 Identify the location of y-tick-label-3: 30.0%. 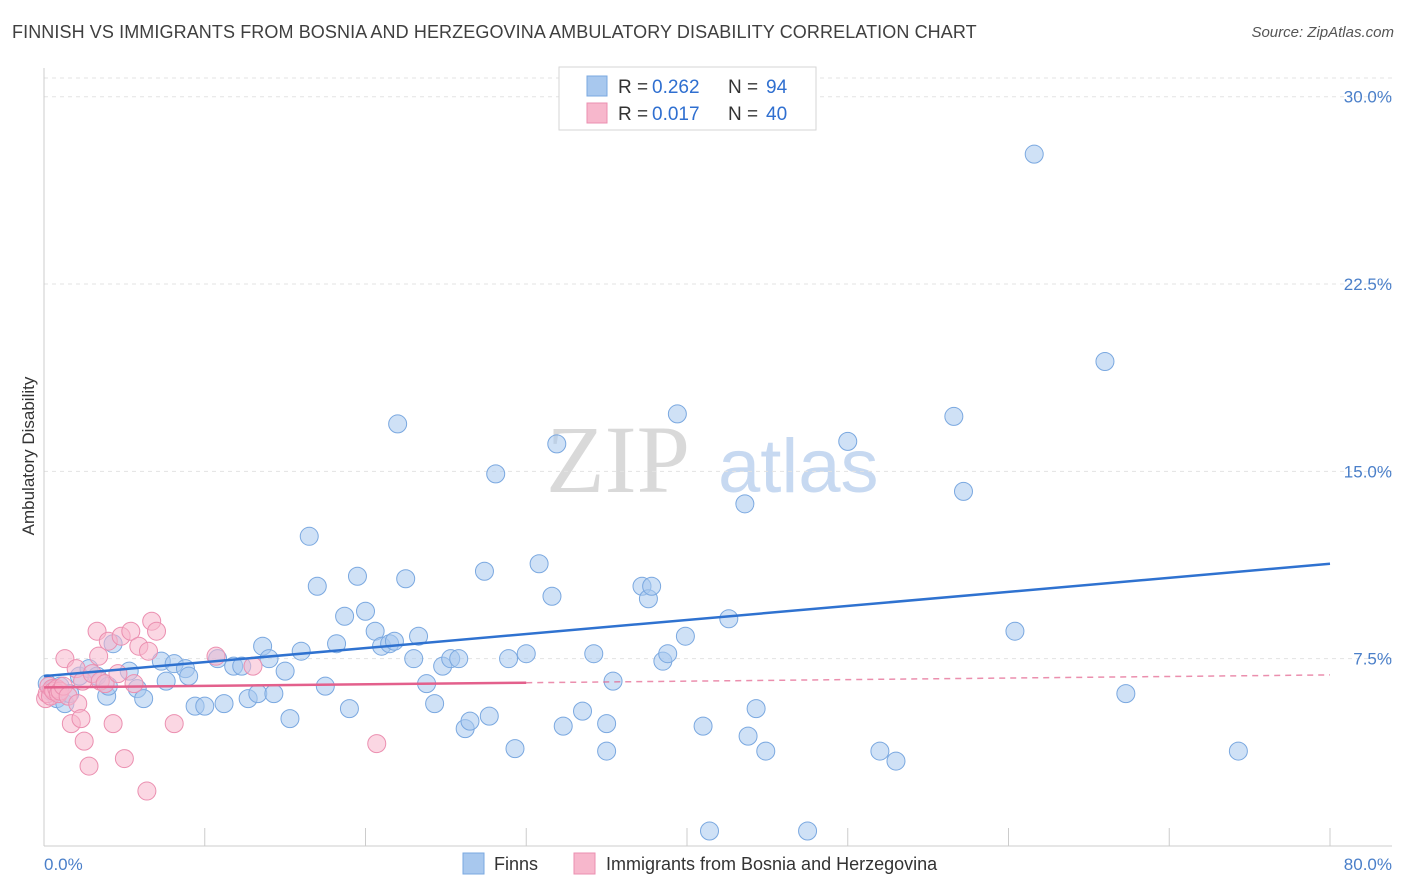
(1368, 97).